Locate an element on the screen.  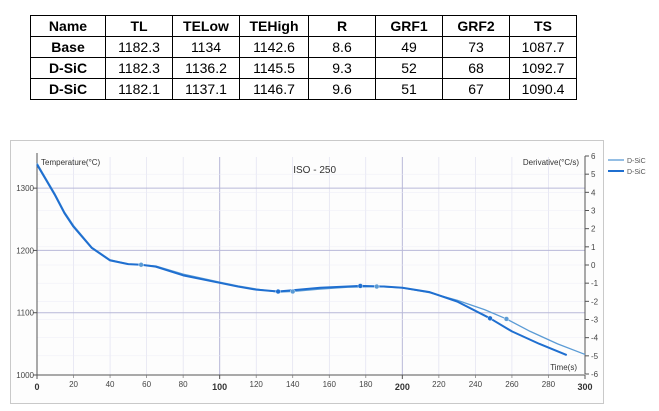
x-tick-label: 100 is located at coordinates (219, 387).